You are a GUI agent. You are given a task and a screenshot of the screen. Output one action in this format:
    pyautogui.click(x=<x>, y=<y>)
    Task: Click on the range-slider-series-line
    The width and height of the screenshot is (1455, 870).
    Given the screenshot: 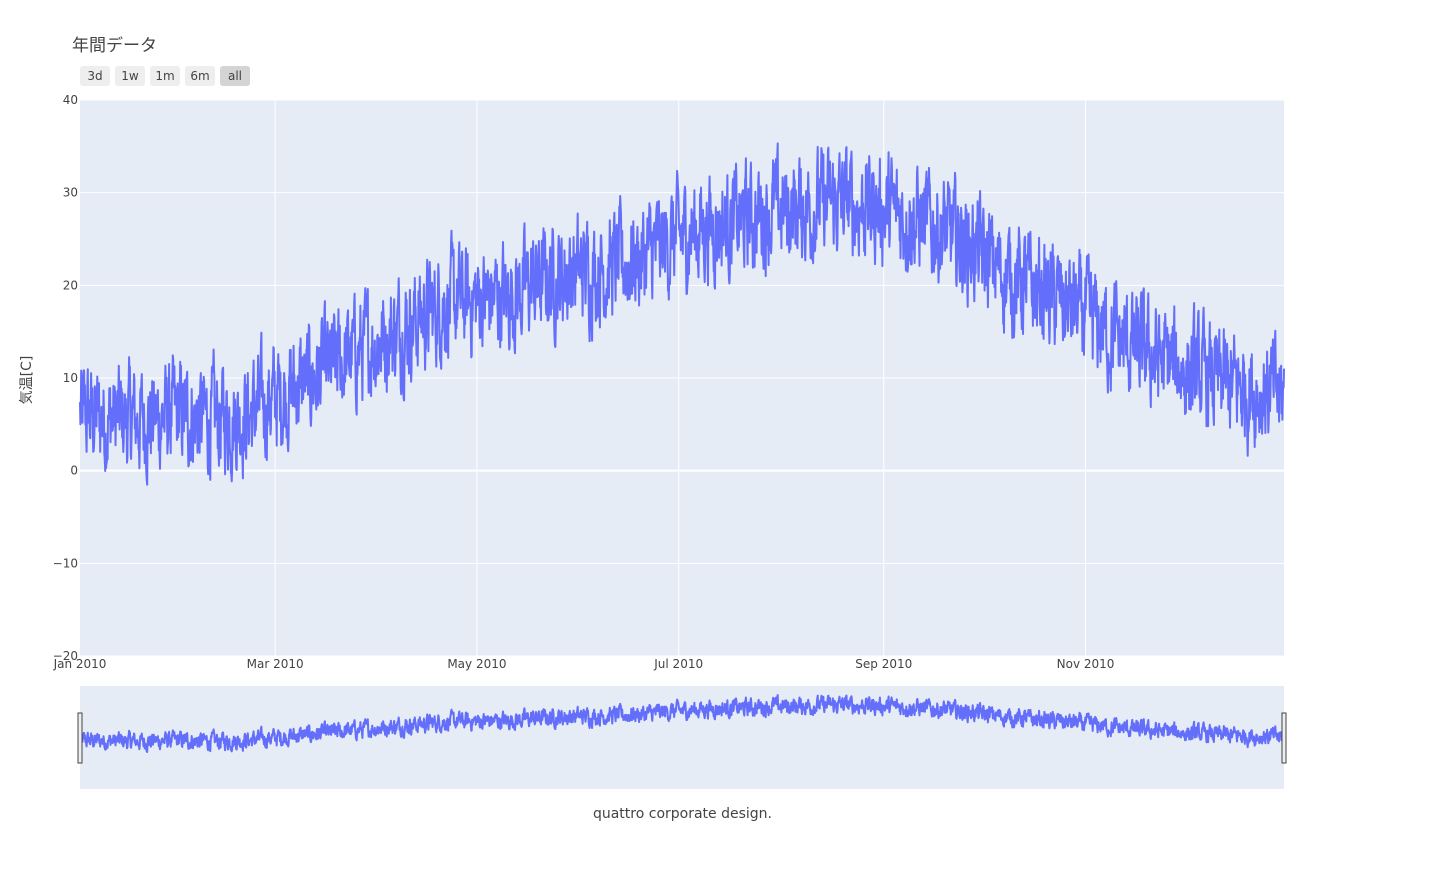 What is the action you would take?
    pyautogui.click(x=682, y=723)
    